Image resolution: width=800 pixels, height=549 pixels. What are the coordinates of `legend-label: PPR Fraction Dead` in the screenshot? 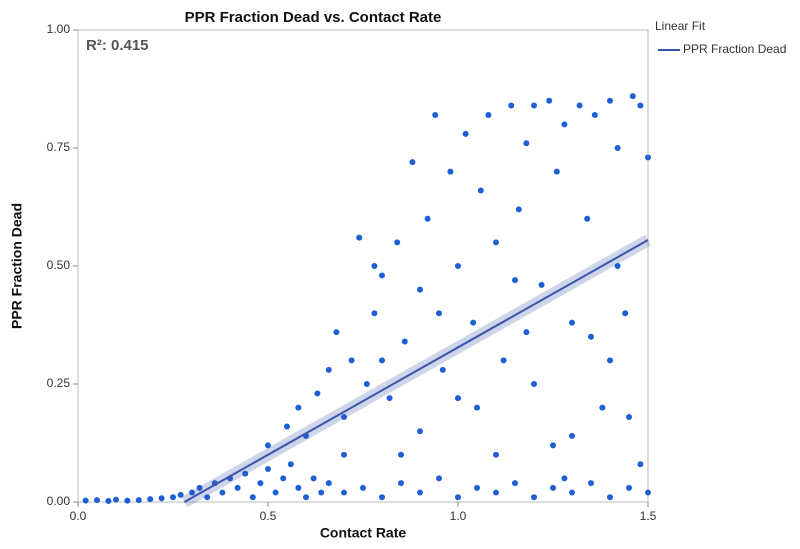 It's located at (734, 49).